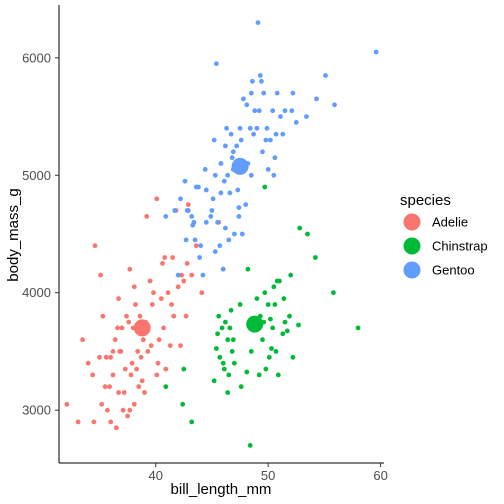  What do you see at coordinates (13, 234) in the screenshot?
I see `y-axis-title: body_mass_g` at bounding box center [13, 234].